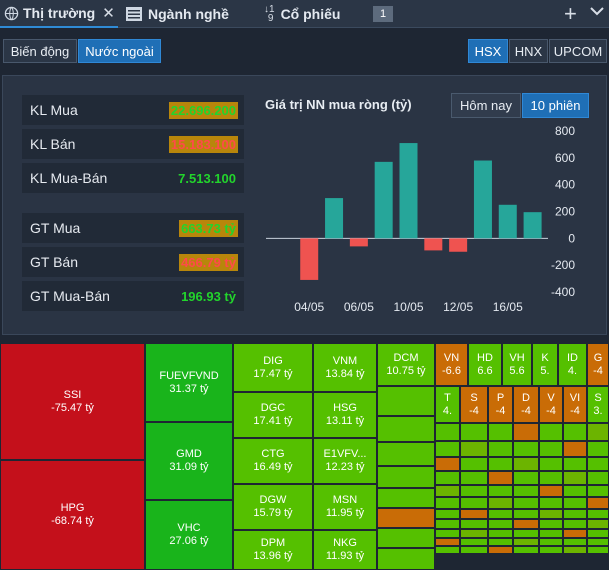 The height and width of the screenshot is (570, 609). I want to click on treemap-cell-dcm: DCM 10.75 tỷ, so click(406, 364).